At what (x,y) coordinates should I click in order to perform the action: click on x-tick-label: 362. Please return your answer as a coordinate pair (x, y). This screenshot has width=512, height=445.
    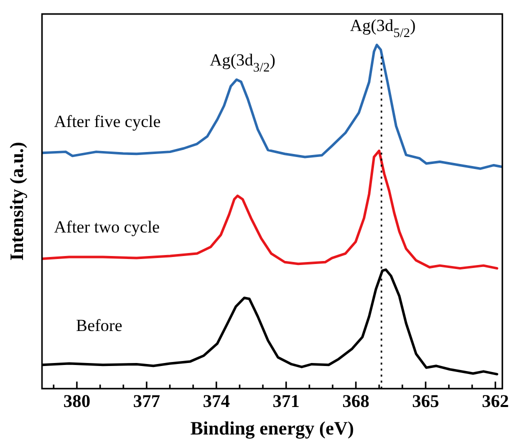
    Looking at the image, I should click on (495, 401).